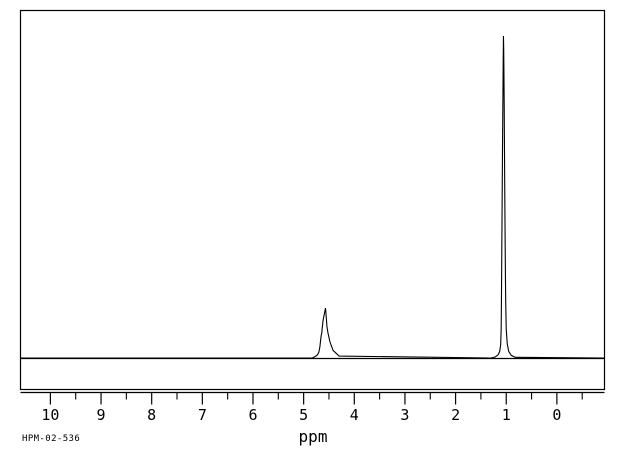 The width and height of the screenshot is (620, 455). I want to click on axis-tick-label-9: 9, so click(101, 415).